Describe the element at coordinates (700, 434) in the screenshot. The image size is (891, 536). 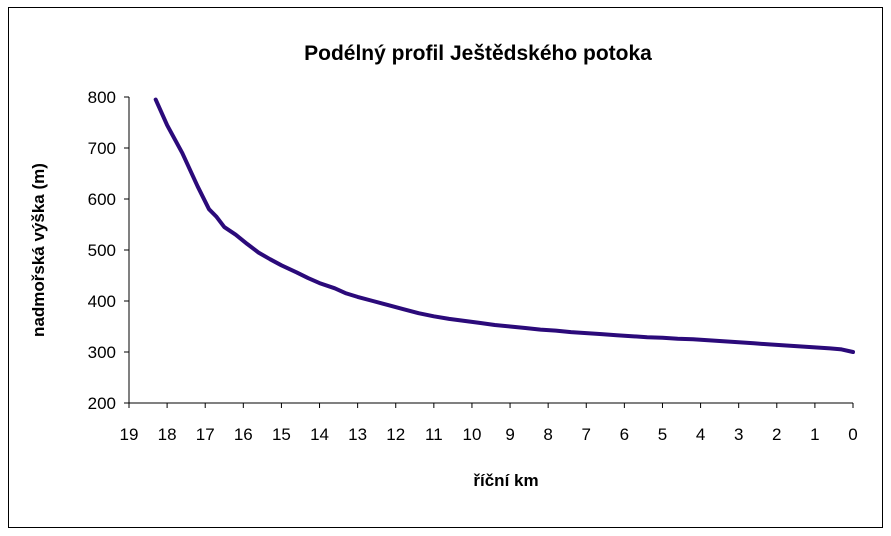
I see `x-tick-label: 4` at that location.